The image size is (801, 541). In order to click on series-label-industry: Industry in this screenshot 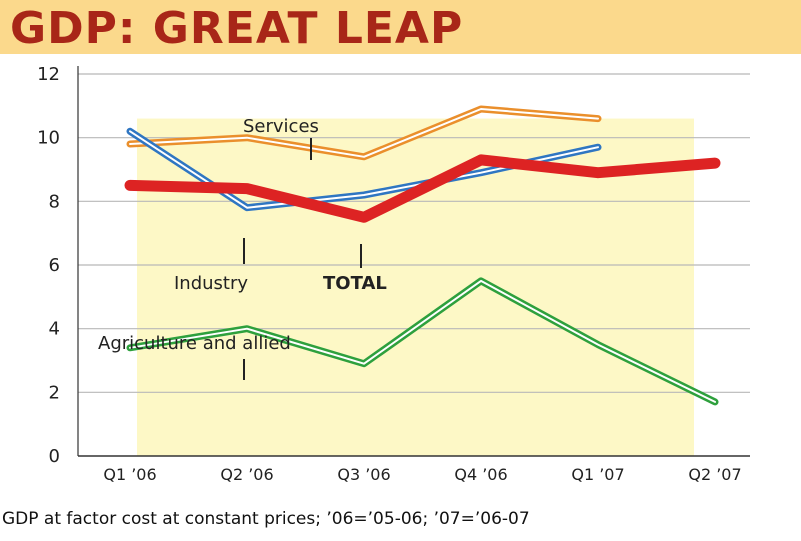, I will do `click(211, 283)`.